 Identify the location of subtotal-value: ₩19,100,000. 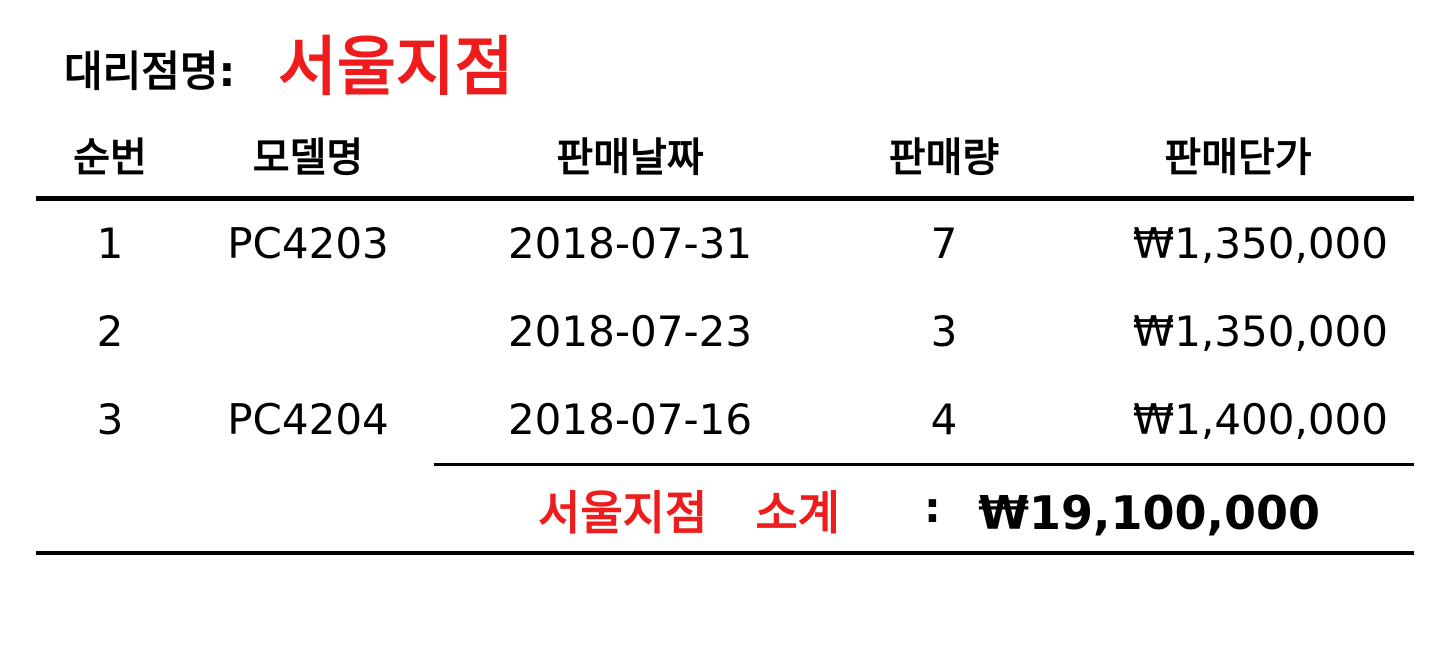
(1149, 513).